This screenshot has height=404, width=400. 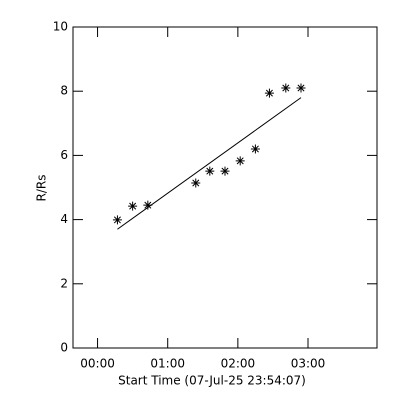 I want to click on x-tick-label: 00:00, so click(x=97, y=364).